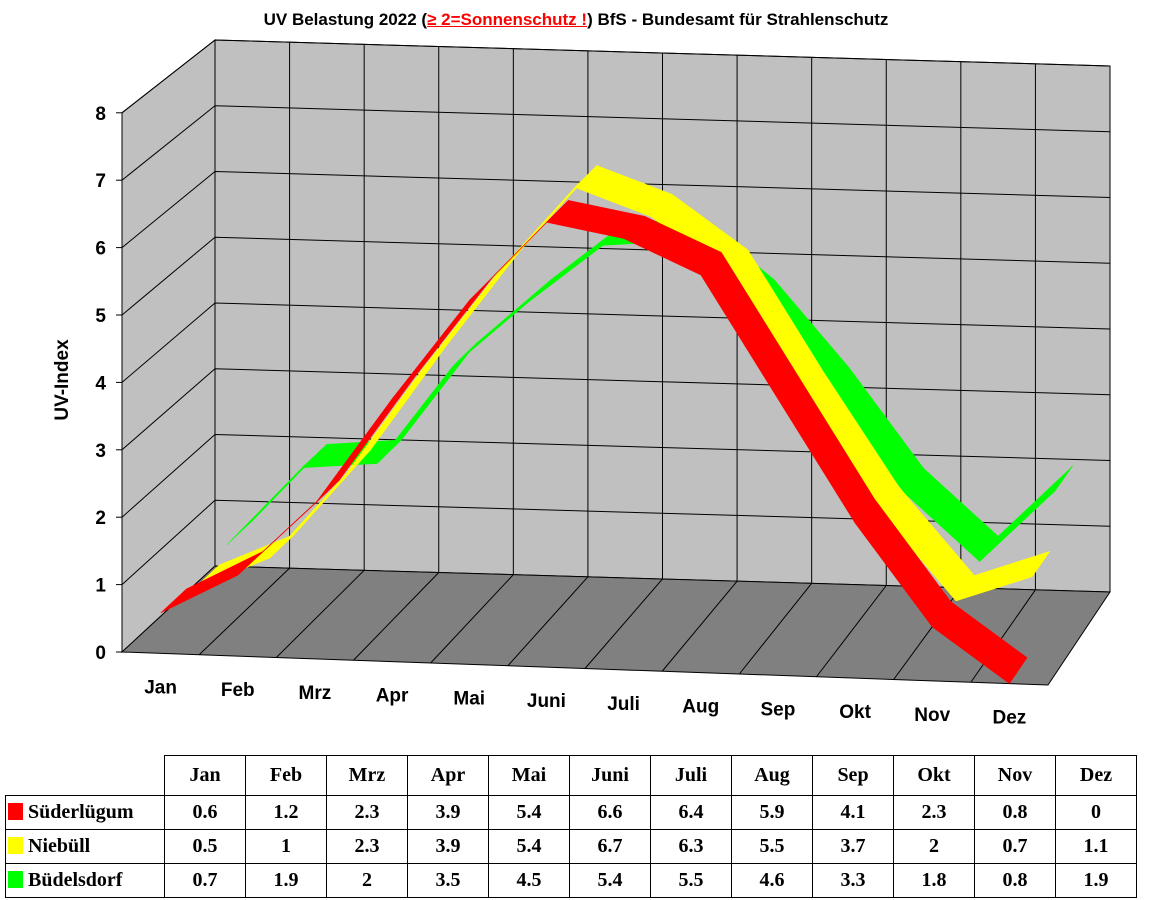 This screenshot has width=1152, height=900. I want to click on y-tick-label: 0, so click(100, 653).